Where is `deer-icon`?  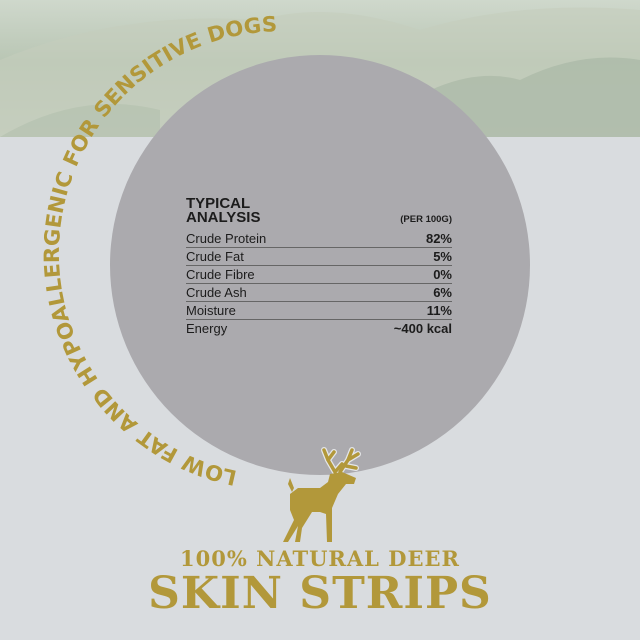 deer-icon is located at coordinates (322, 494).